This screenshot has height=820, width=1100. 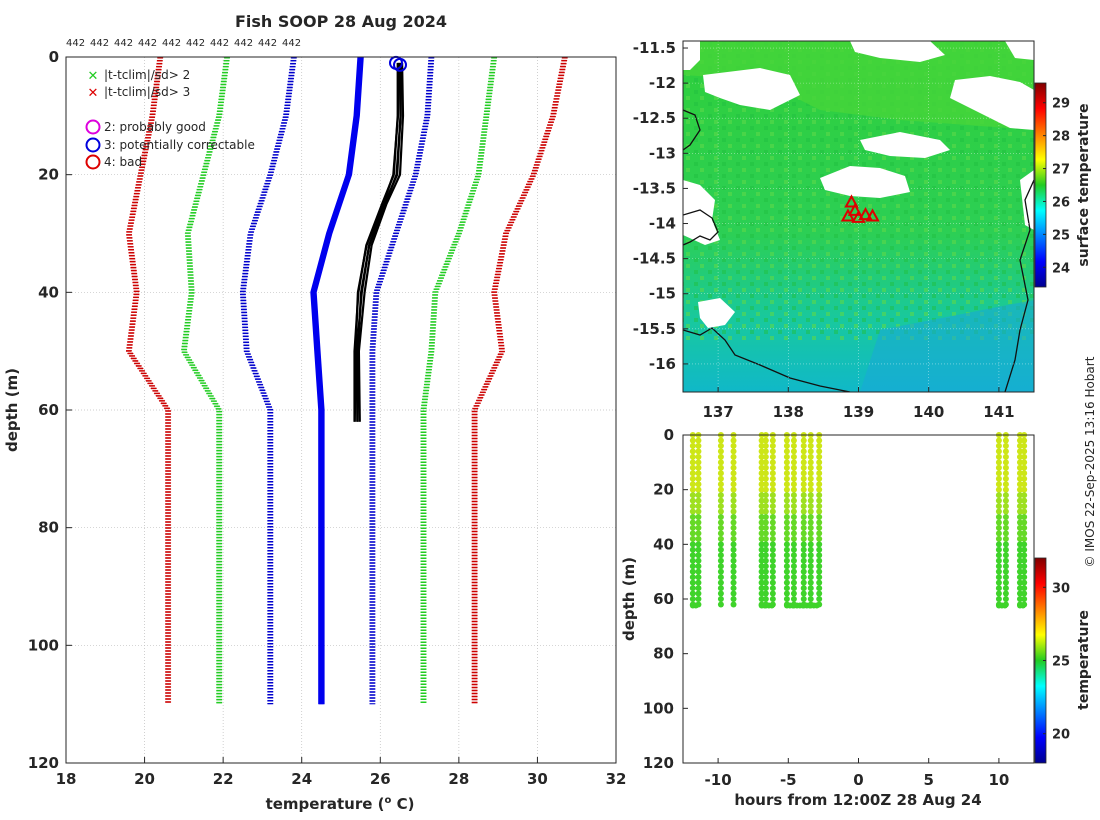 I want to click on dt-y-tick-label: 0, so click(x=669, y=435).